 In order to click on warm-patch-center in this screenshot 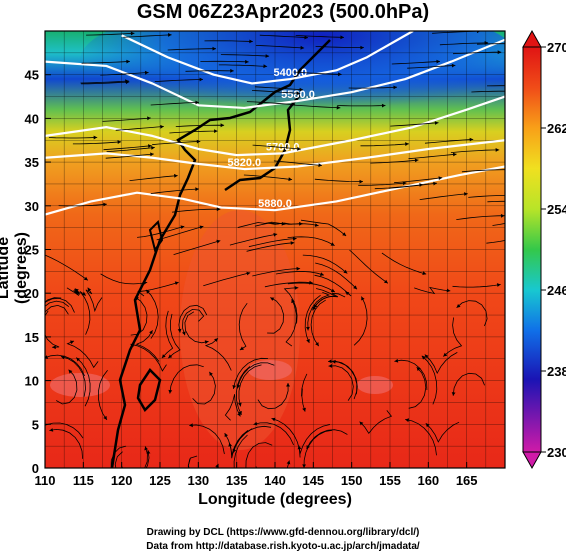, I will do `click(270, 370)`.